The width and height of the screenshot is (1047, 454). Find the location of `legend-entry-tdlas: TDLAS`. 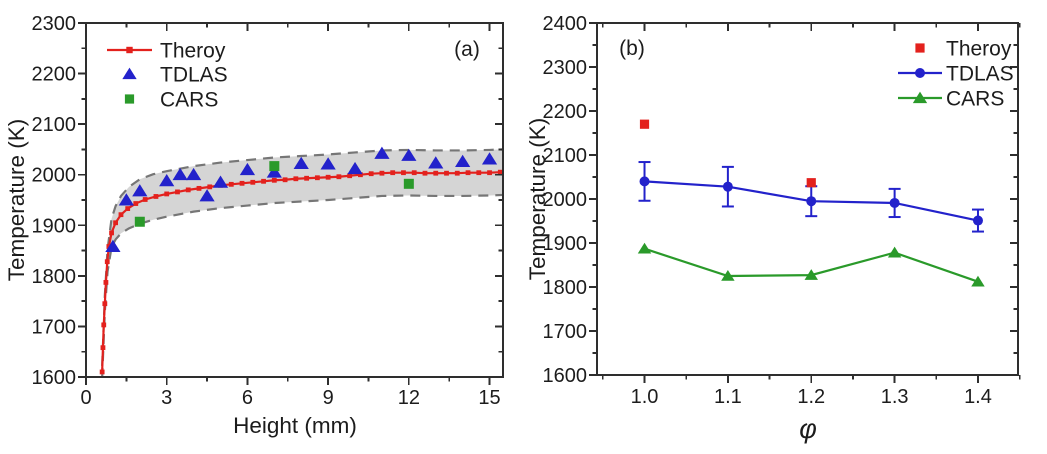

legend-entry-tdlas: TDLAS is located at coordinates (956, 74).